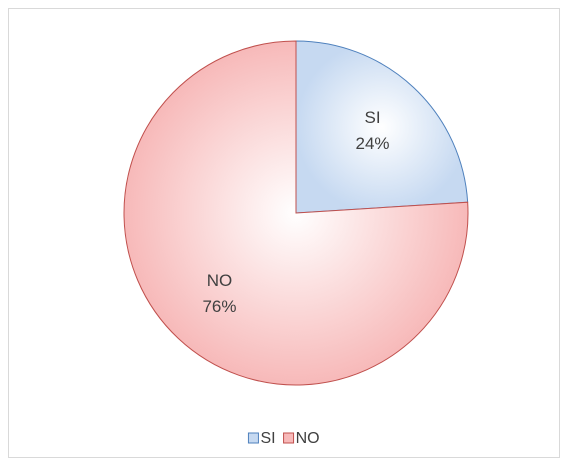  I want to click on legend-label: SI, so click(267, 438).